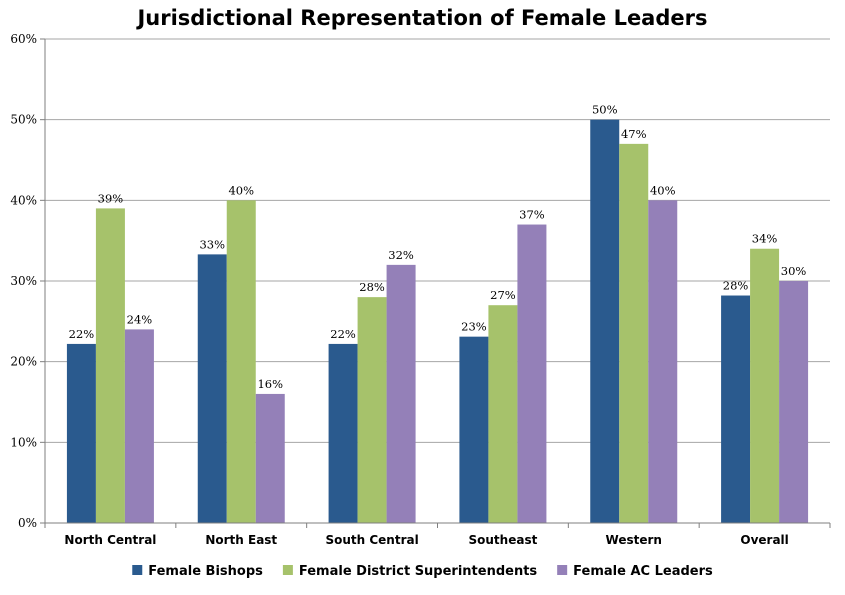 This screenshot has width=845, height=595. What do you see at coordinates (27, 523) in the screenshot?
I see `y-tick-label: 0%` at bounding box center [27, 523].